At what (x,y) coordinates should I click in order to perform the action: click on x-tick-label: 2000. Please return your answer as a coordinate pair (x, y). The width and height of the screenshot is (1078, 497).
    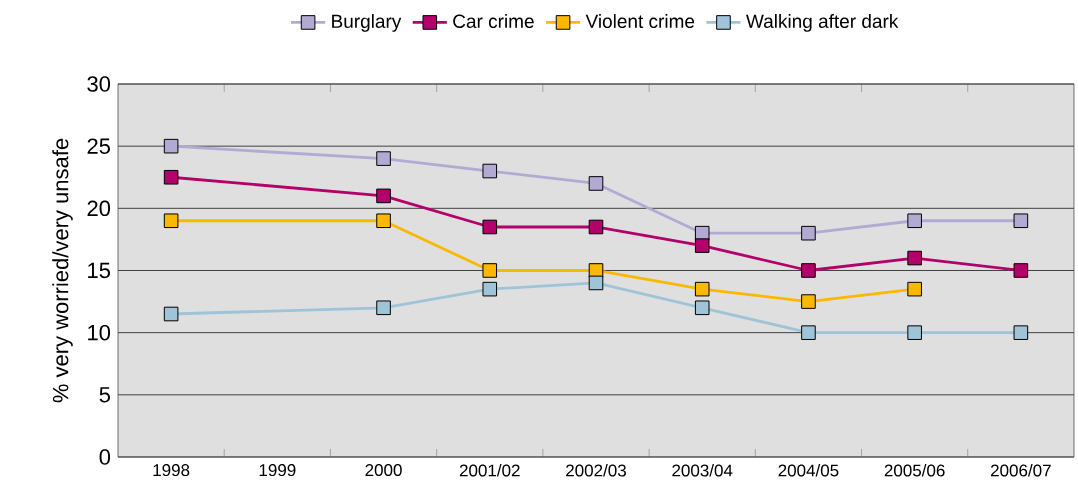
    Looking at the image, I should click on (383, 470).